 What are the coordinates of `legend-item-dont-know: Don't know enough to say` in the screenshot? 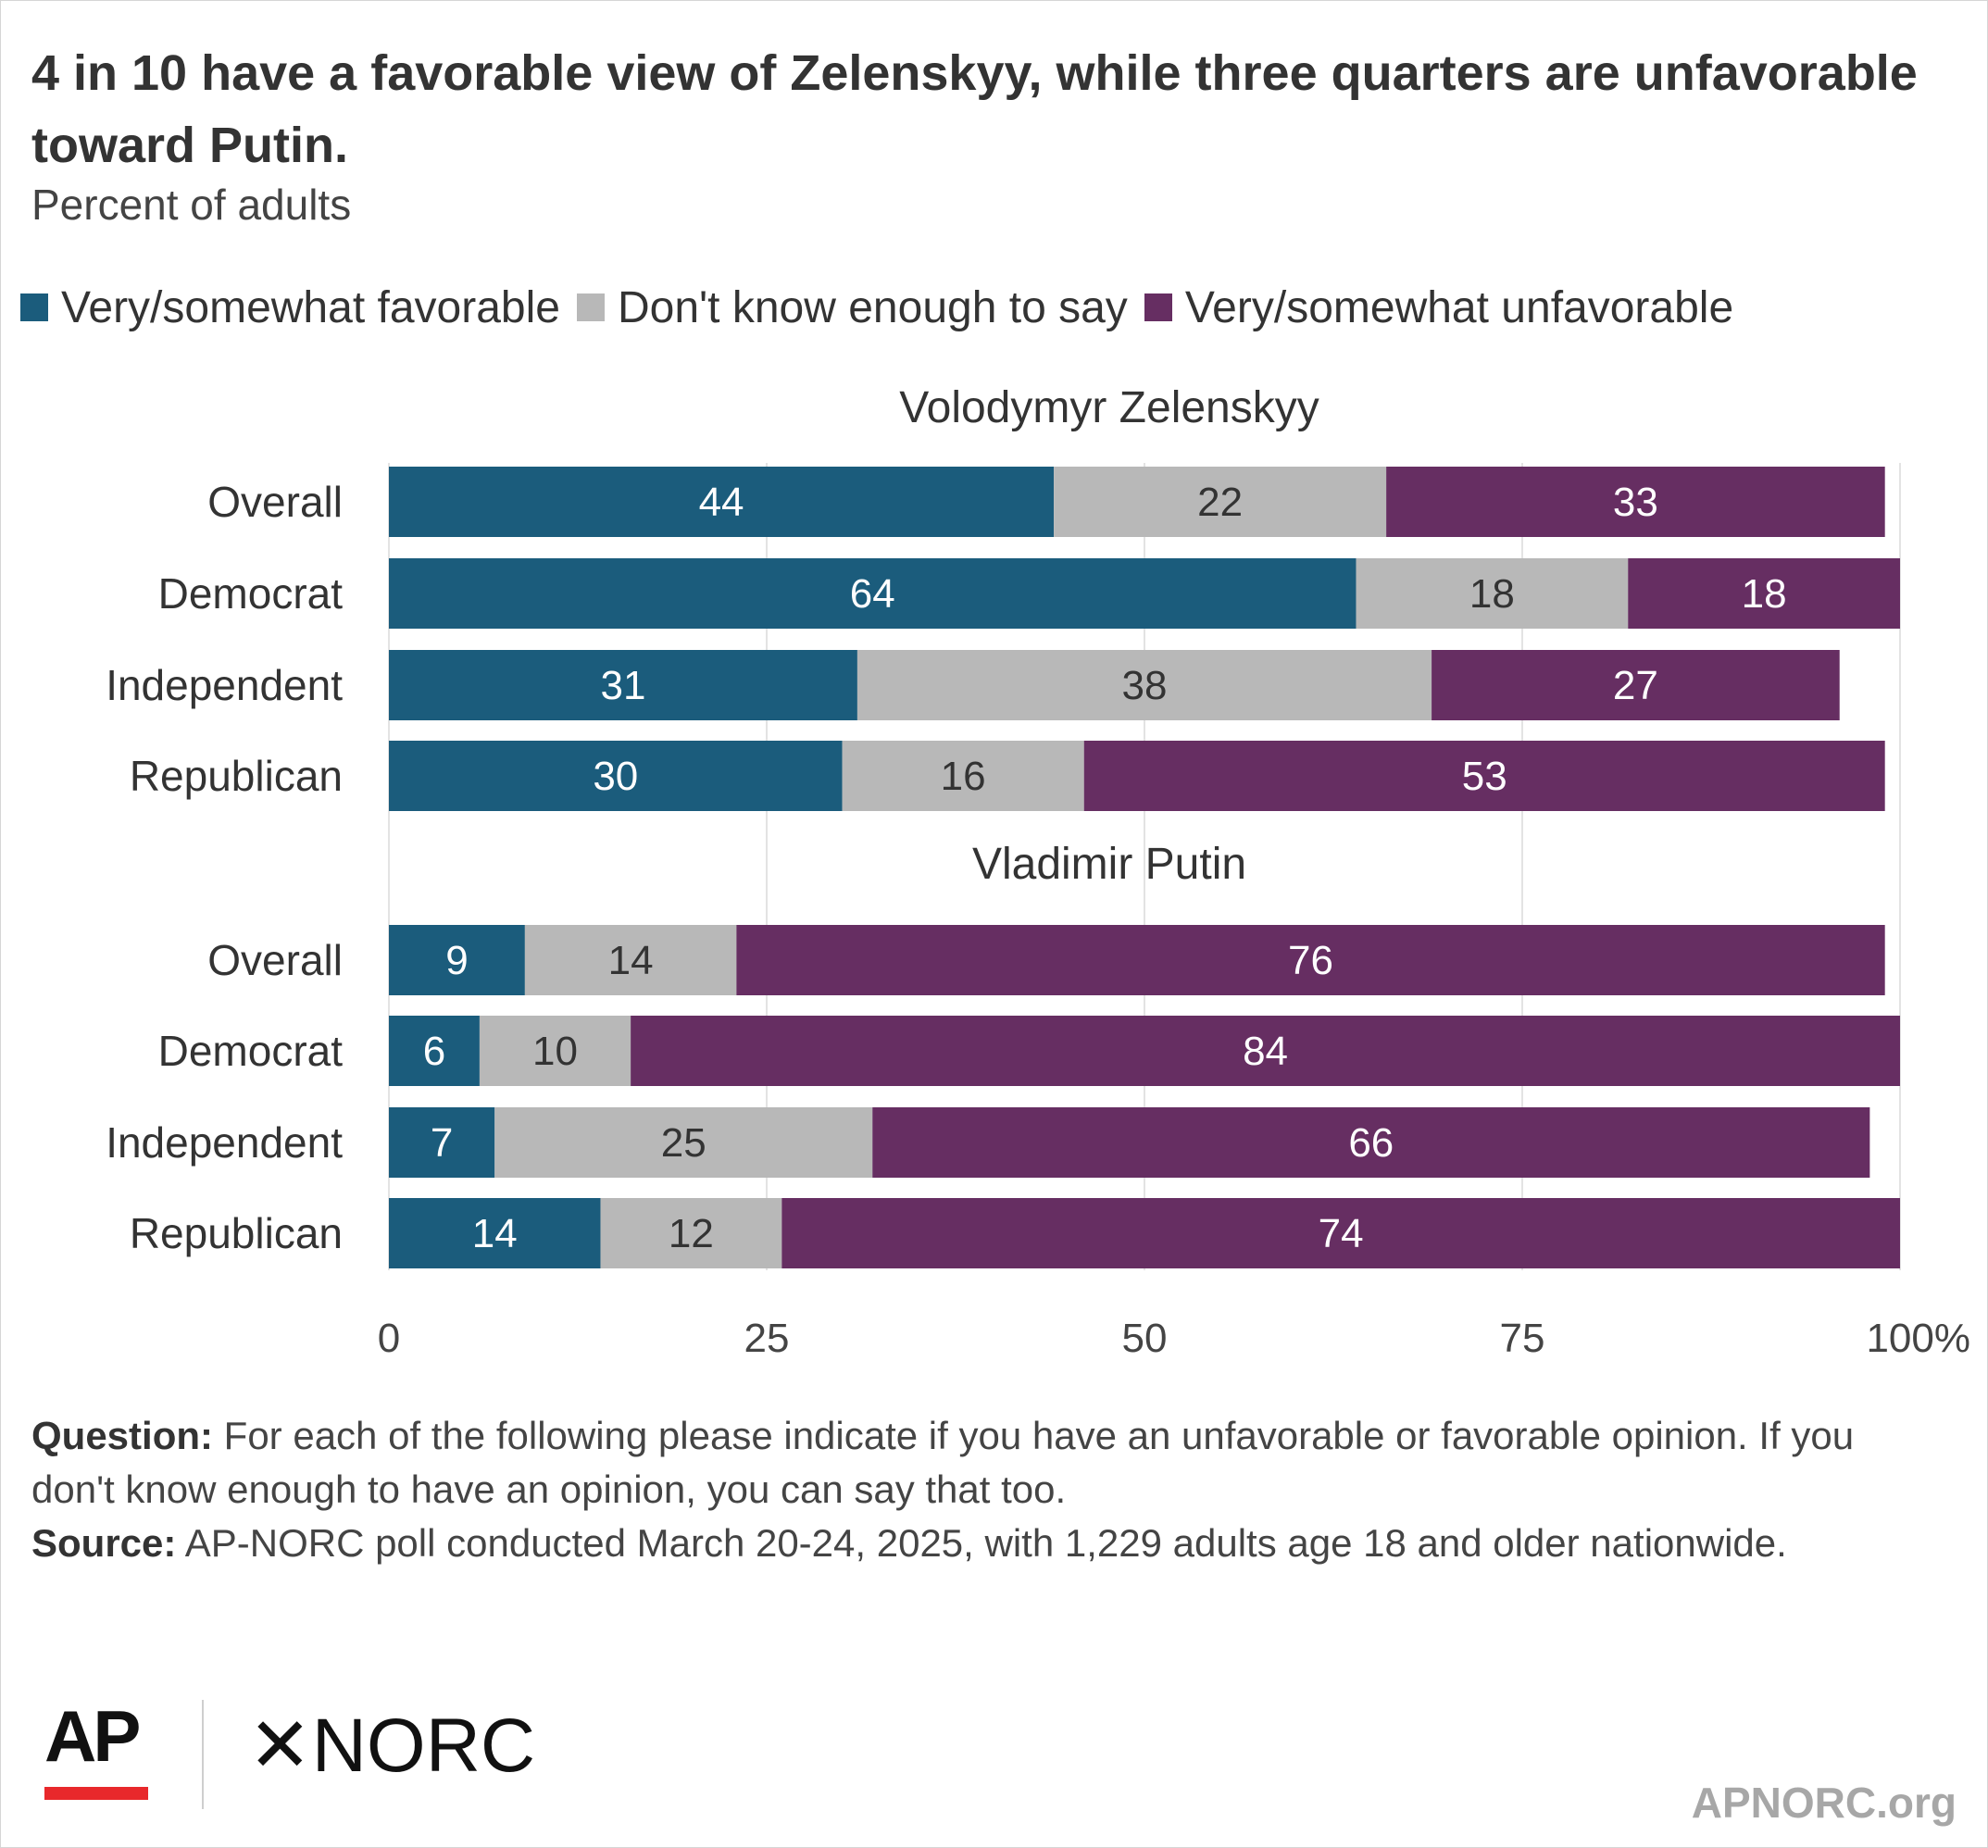 It's located at (852, 307).